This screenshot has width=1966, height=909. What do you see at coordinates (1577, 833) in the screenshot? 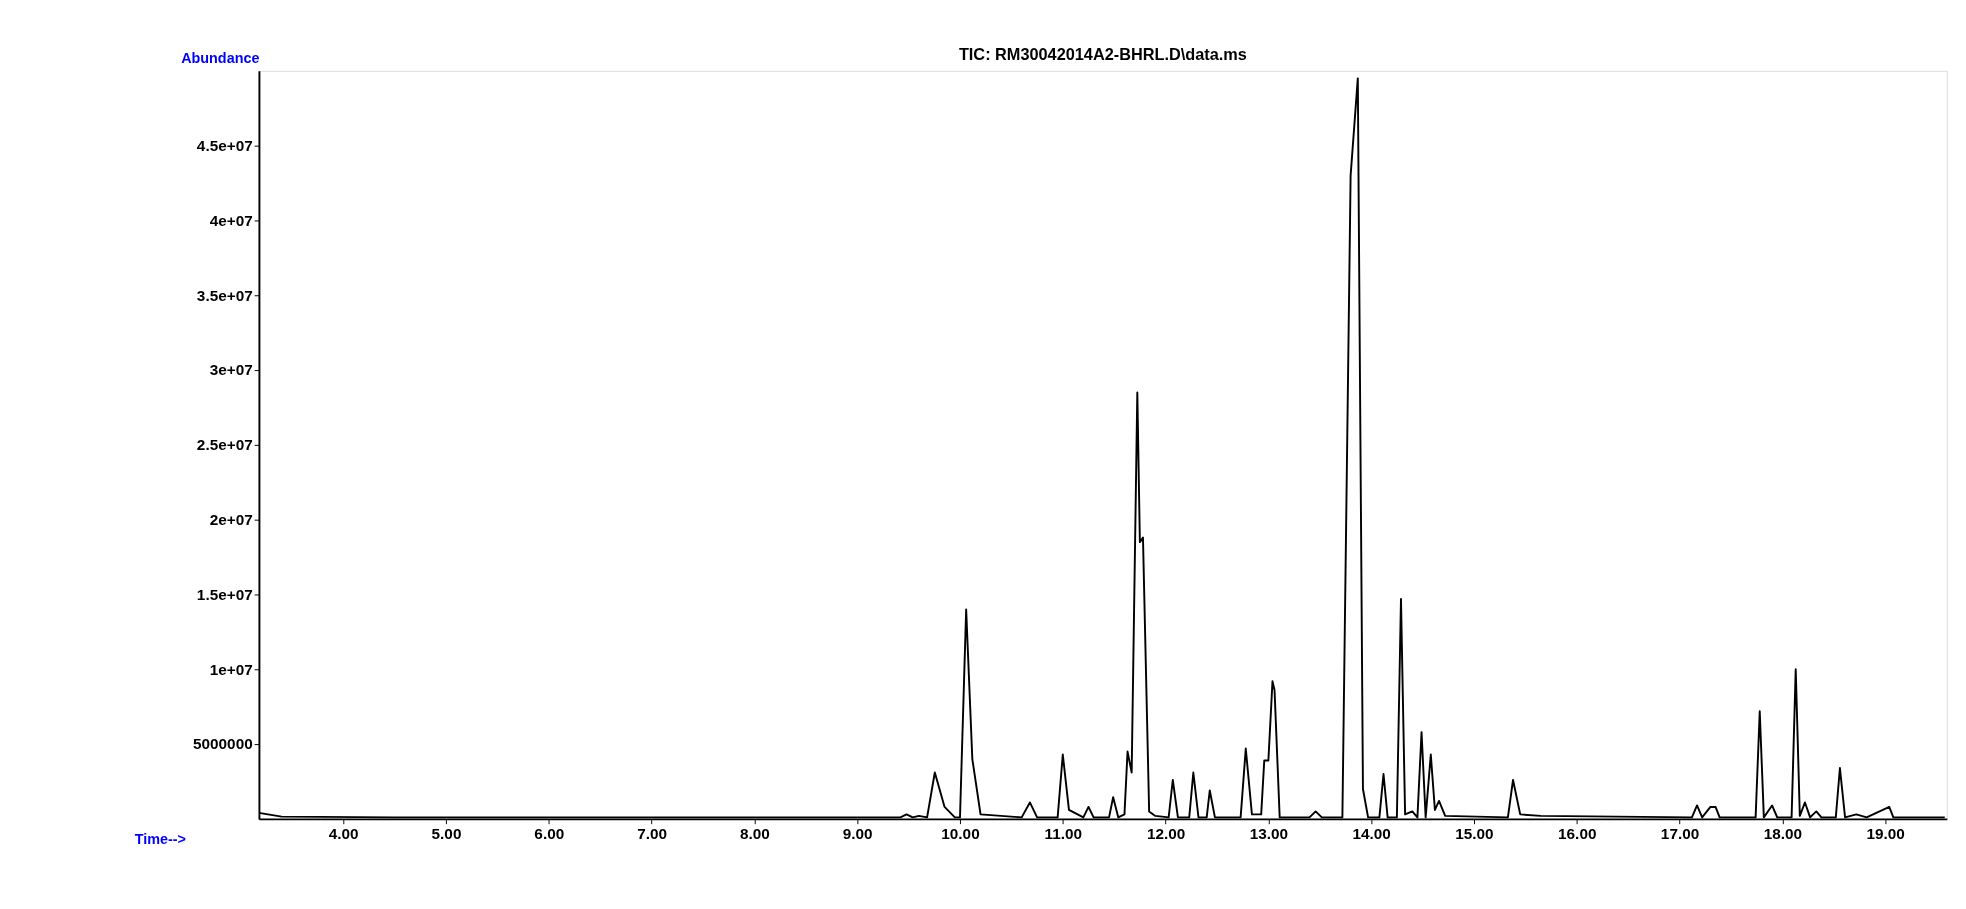
I see `x-tick-label: 16.00` at bounding box center [1577, 833].